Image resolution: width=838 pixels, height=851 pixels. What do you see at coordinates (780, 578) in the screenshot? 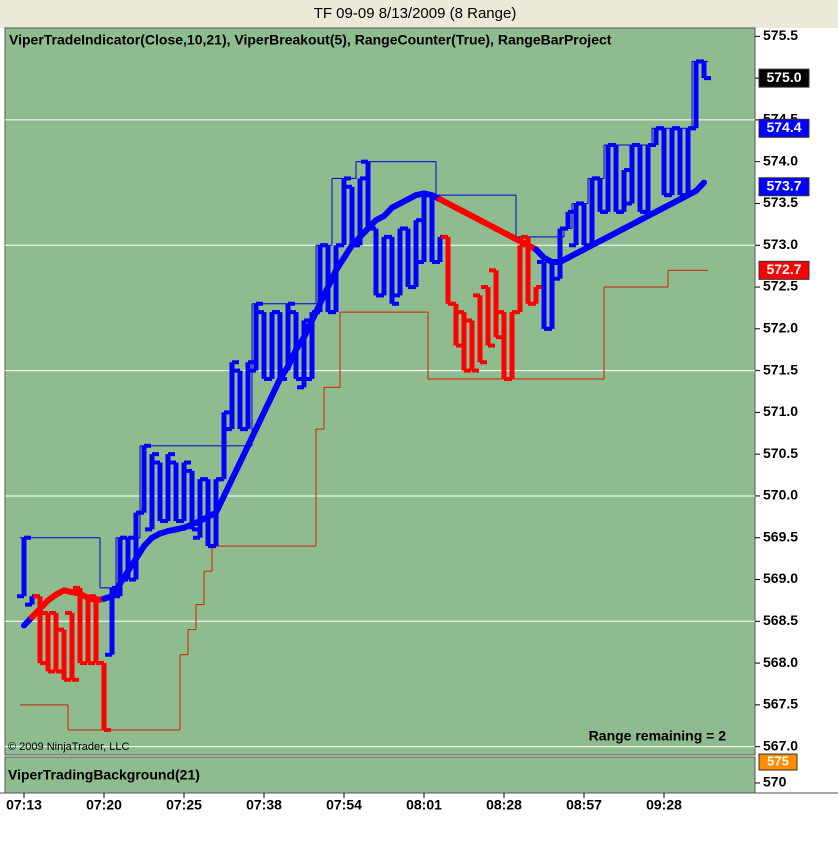
I see `y-tick-label: 569.0` at bounding box center [780, 578].